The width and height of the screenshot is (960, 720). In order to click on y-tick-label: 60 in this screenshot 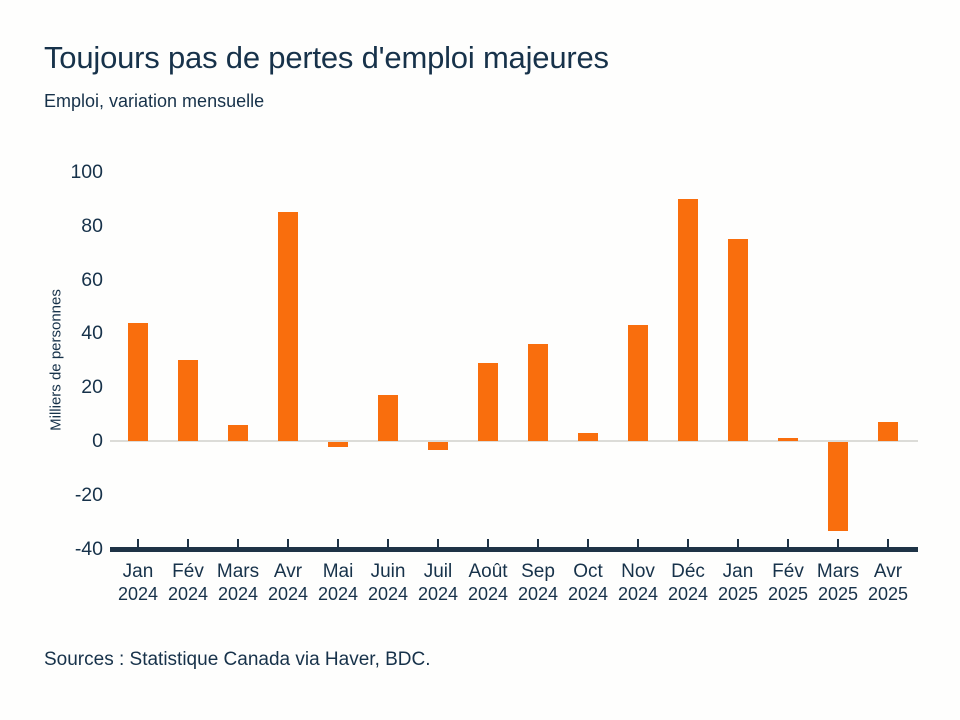, I will do `click(92, 279)`.